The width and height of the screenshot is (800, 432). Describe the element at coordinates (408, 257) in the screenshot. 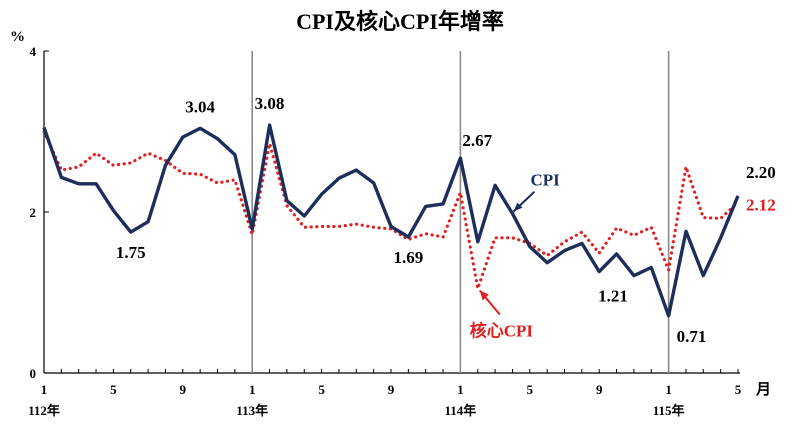

I see `data-label: 1.69` at that location.